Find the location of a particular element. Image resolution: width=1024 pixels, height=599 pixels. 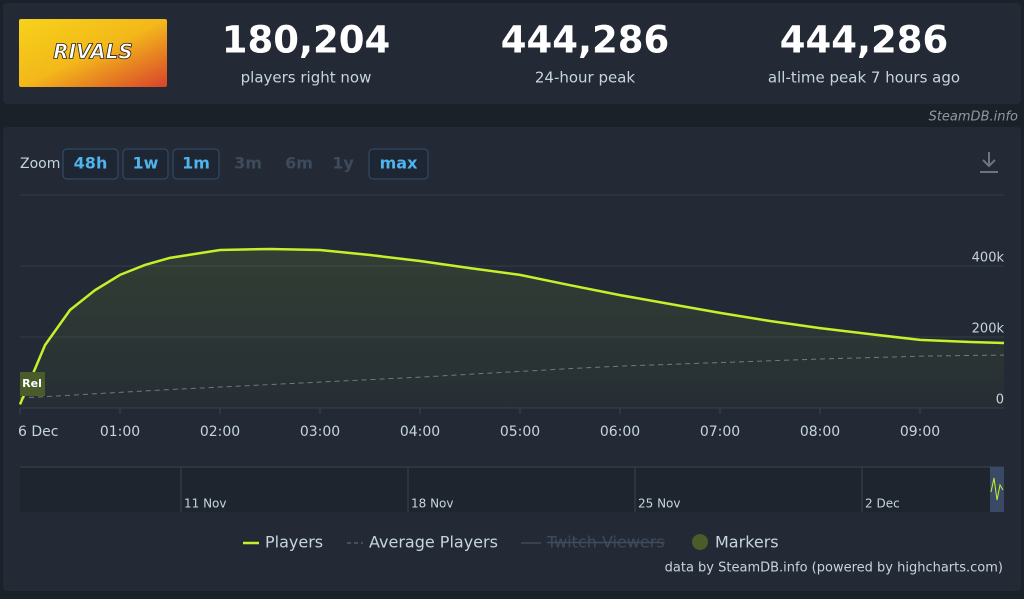

logo-text: RIVALS is located at coordinates (93, 52).